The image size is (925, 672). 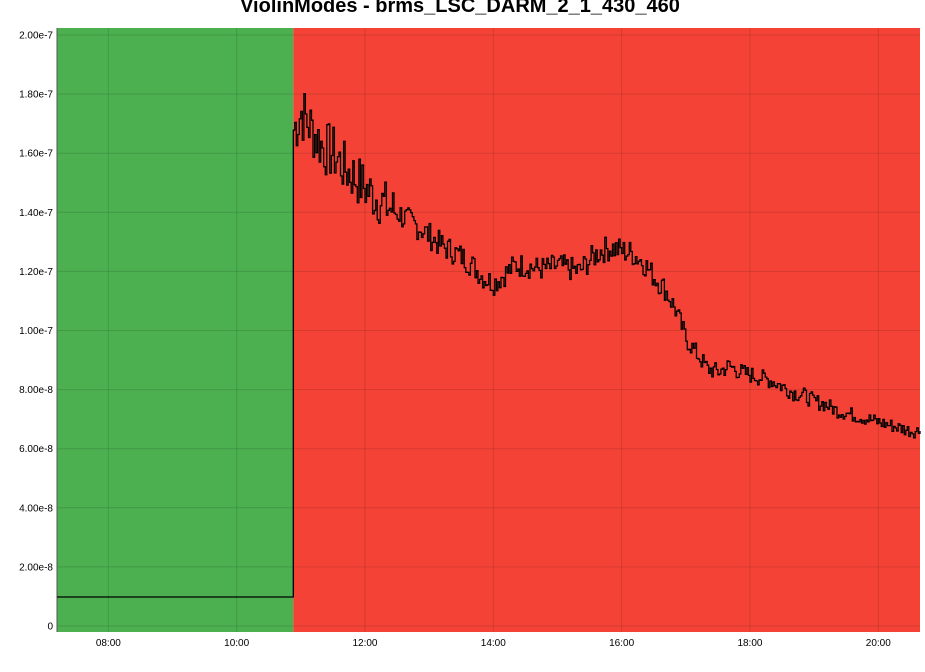 I want to click on y-tick-label: 4.00e-8, so click(x=36, y=508).